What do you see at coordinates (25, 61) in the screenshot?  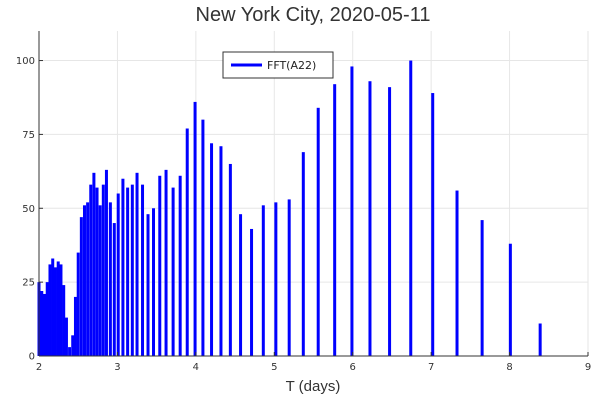 I see `y-tick-label: 100` at bounding box center [25, 61].